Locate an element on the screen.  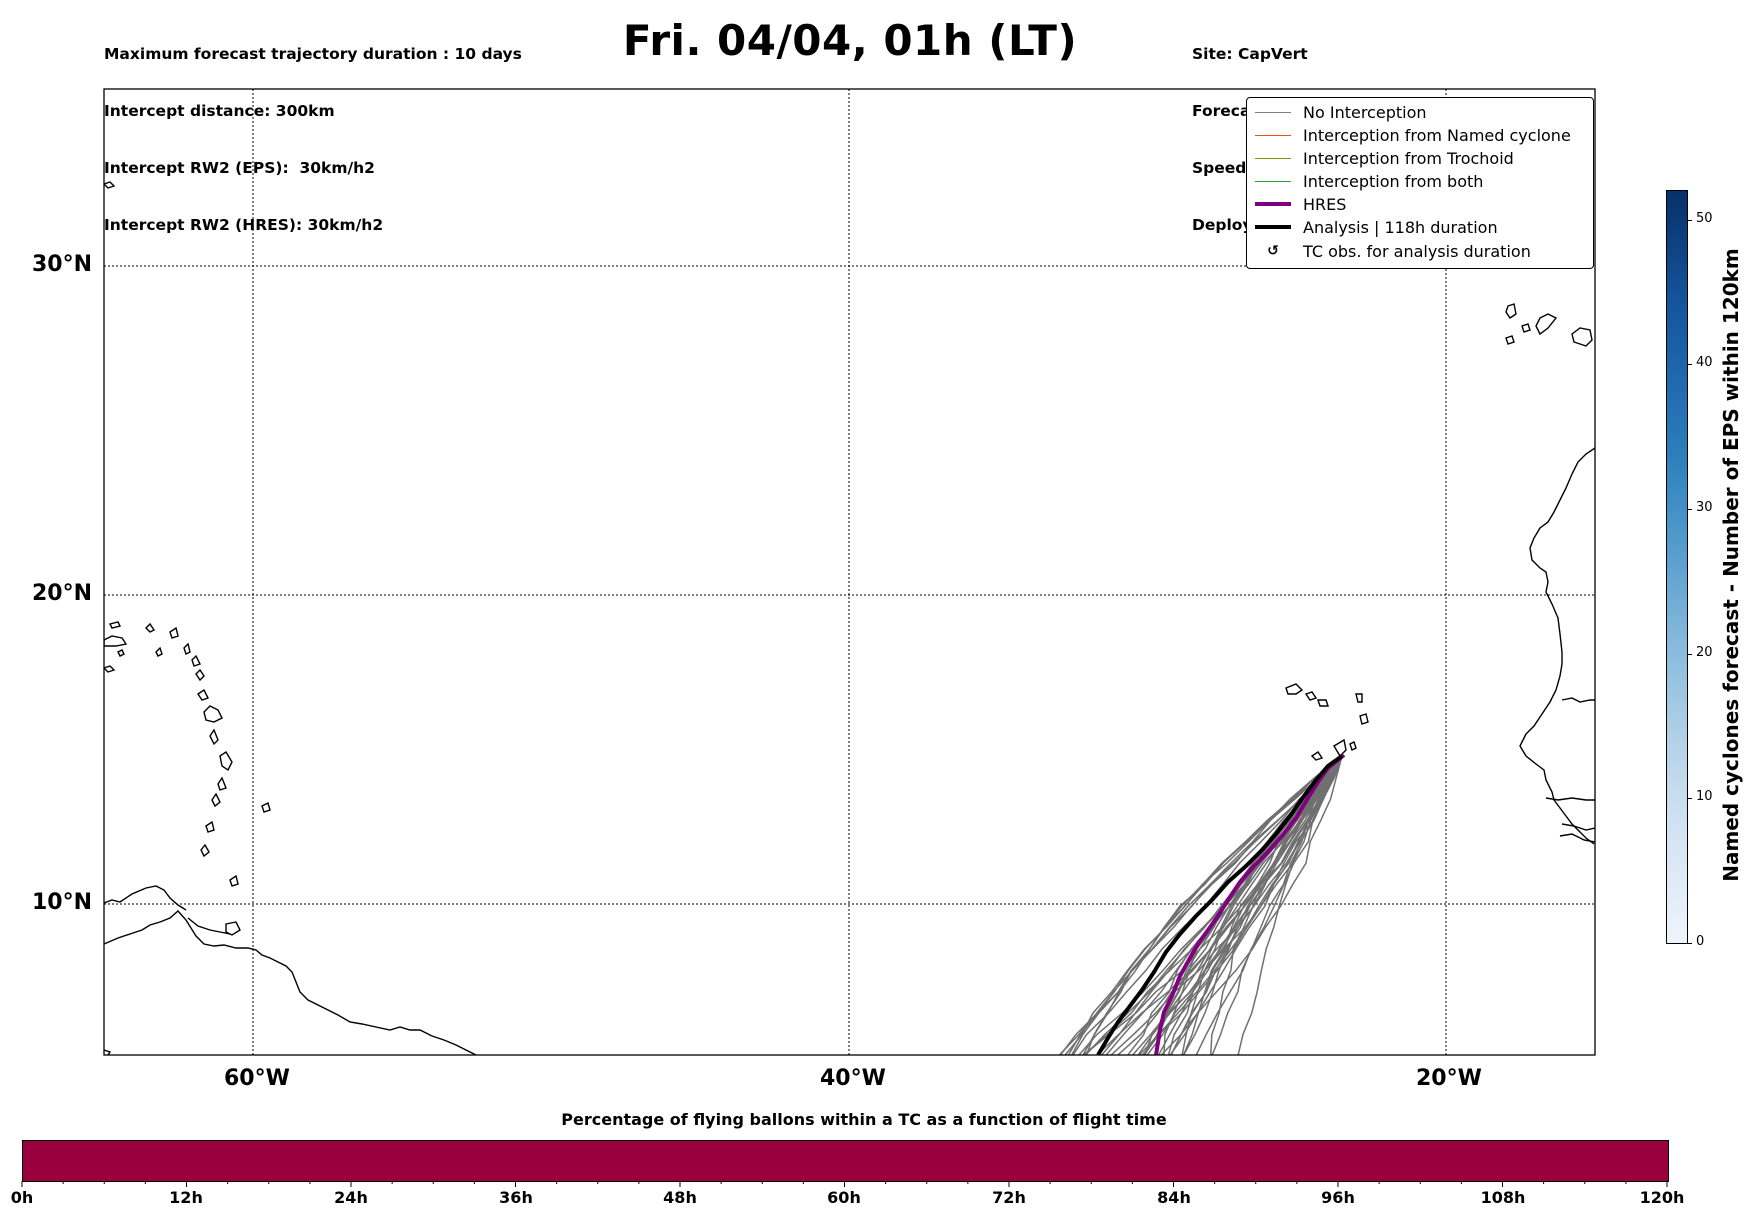
legend-item-analysis: Analysis | 118h duration is located at coordinates (1376, 227).